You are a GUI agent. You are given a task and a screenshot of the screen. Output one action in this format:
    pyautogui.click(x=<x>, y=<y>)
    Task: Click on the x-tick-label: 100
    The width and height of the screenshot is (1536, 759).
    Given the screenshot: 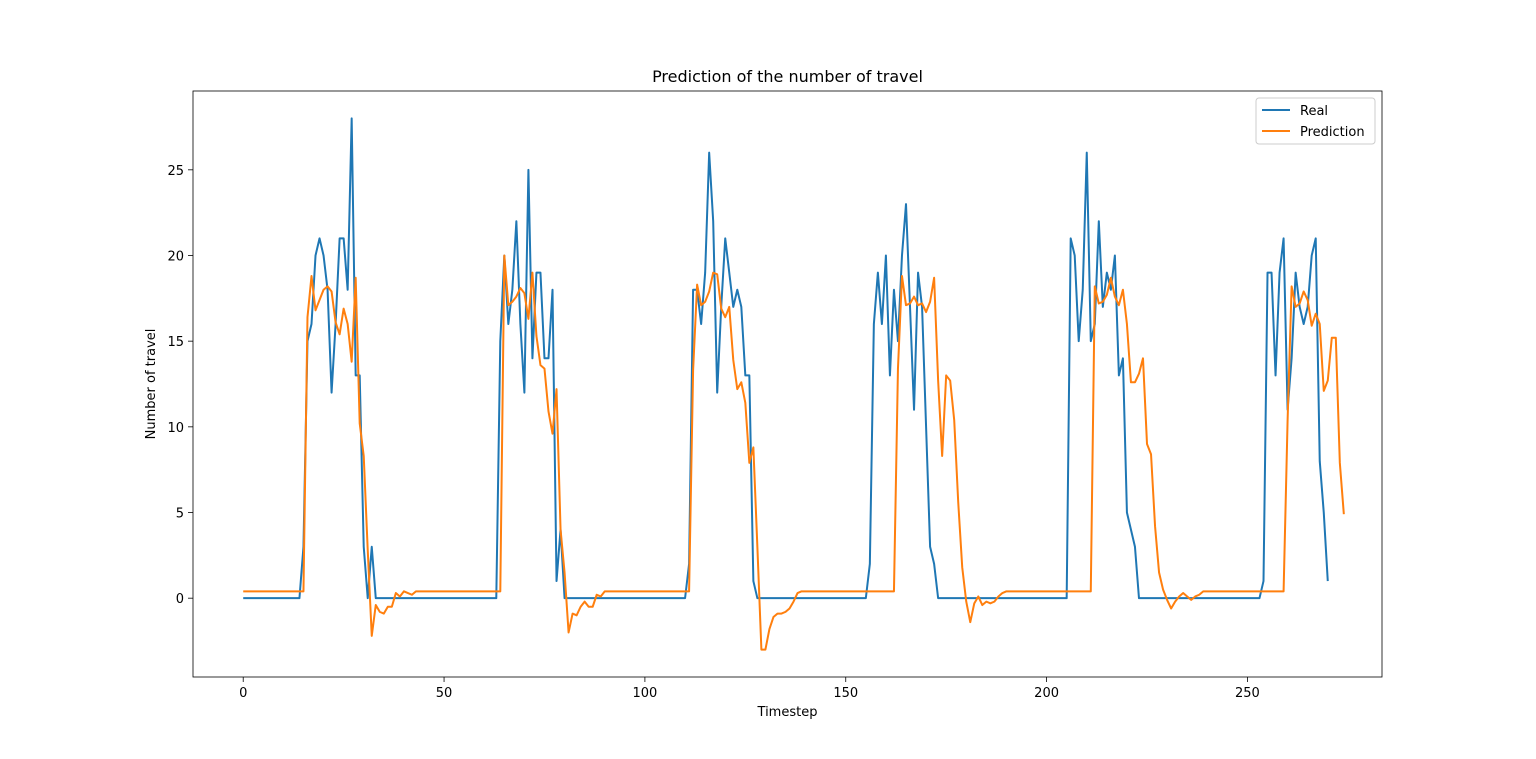 What is the action you would take?
    pyautogui.click(x=644, y=693)
    